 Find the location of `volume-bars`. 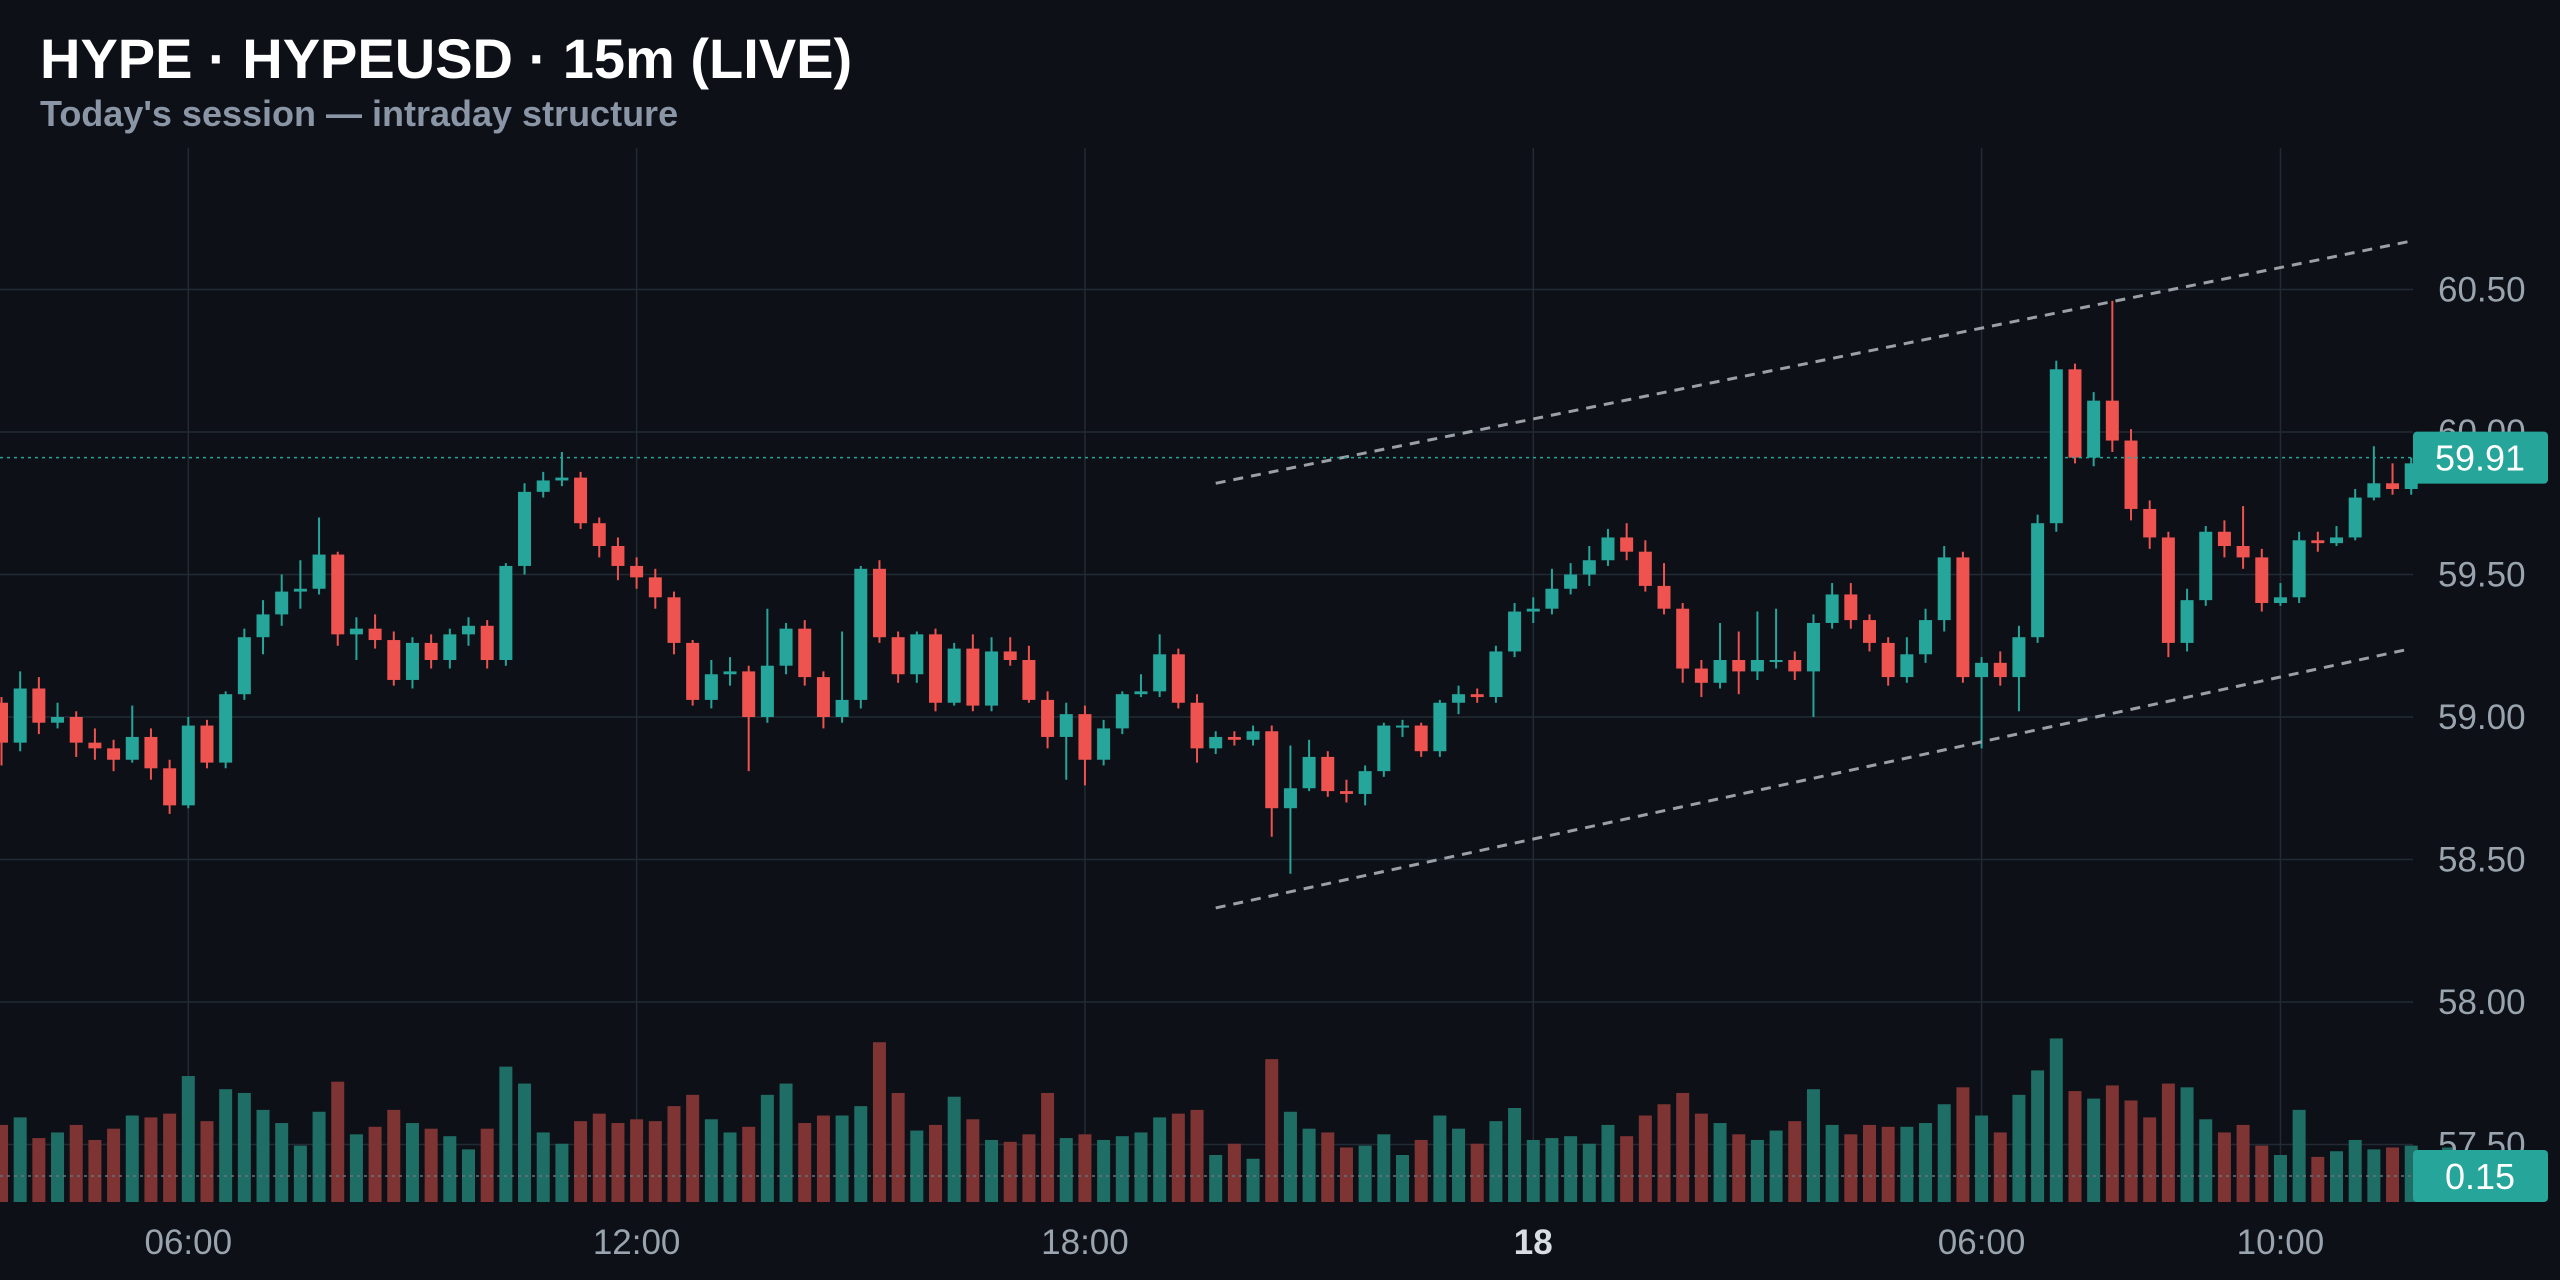

volume-bars is located at coordinates (1228, 1120).